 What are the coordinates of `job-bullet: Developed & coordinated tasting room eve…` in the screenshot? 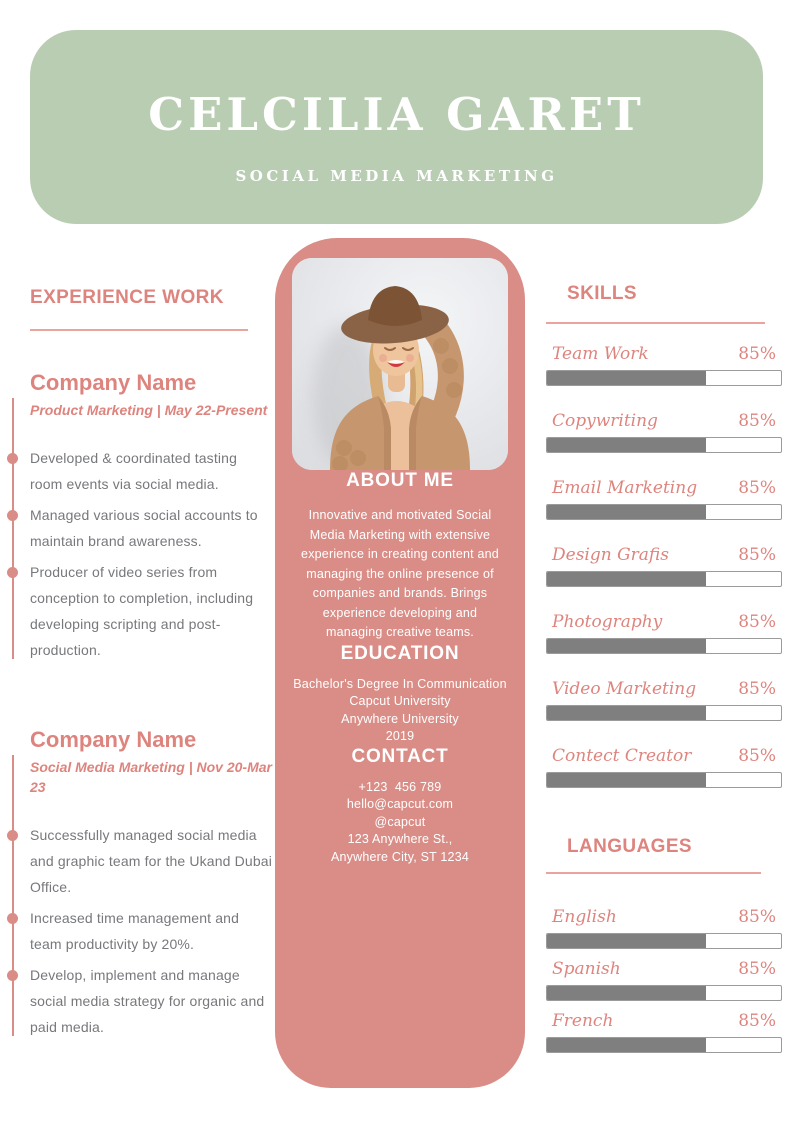 It's located at (139, 471).